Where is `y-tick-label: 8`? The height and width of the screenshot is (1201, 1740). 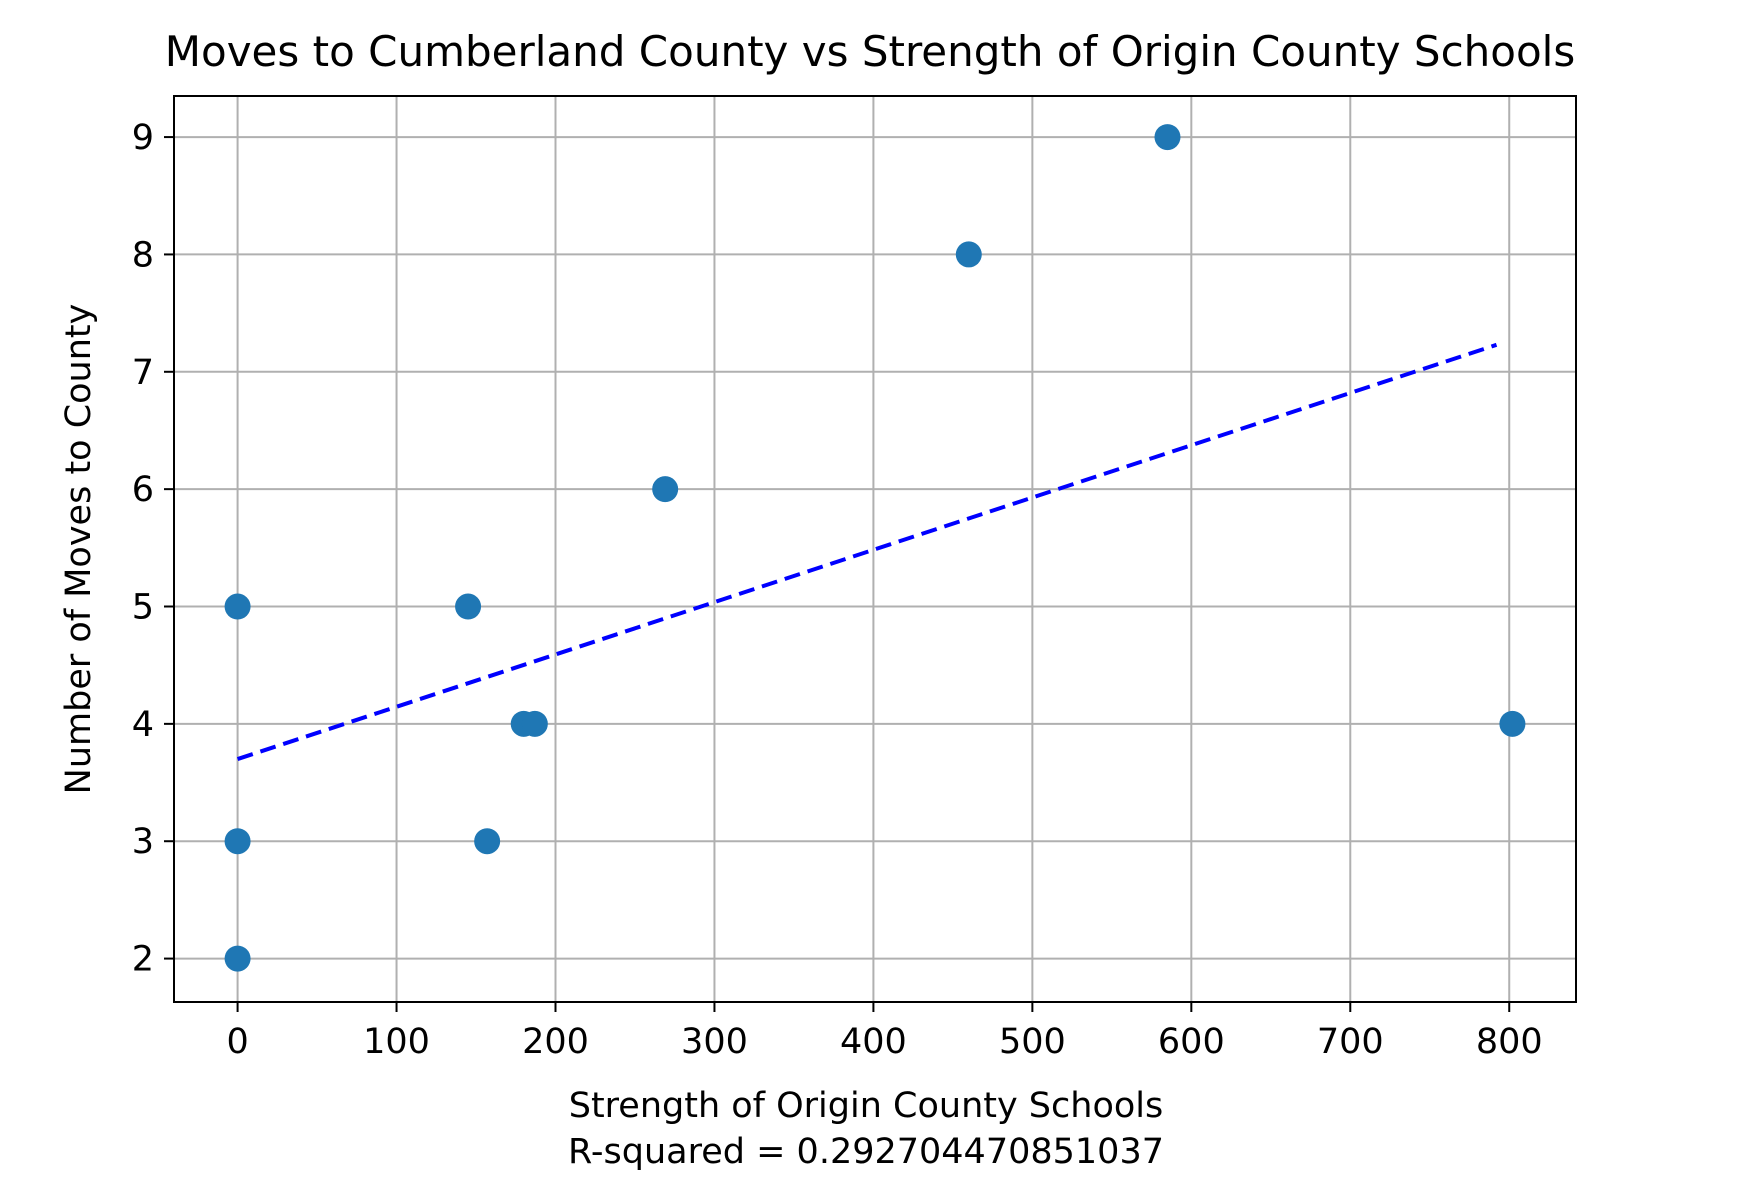 y-tick-label: 8 is located at coordinates (143, 255).